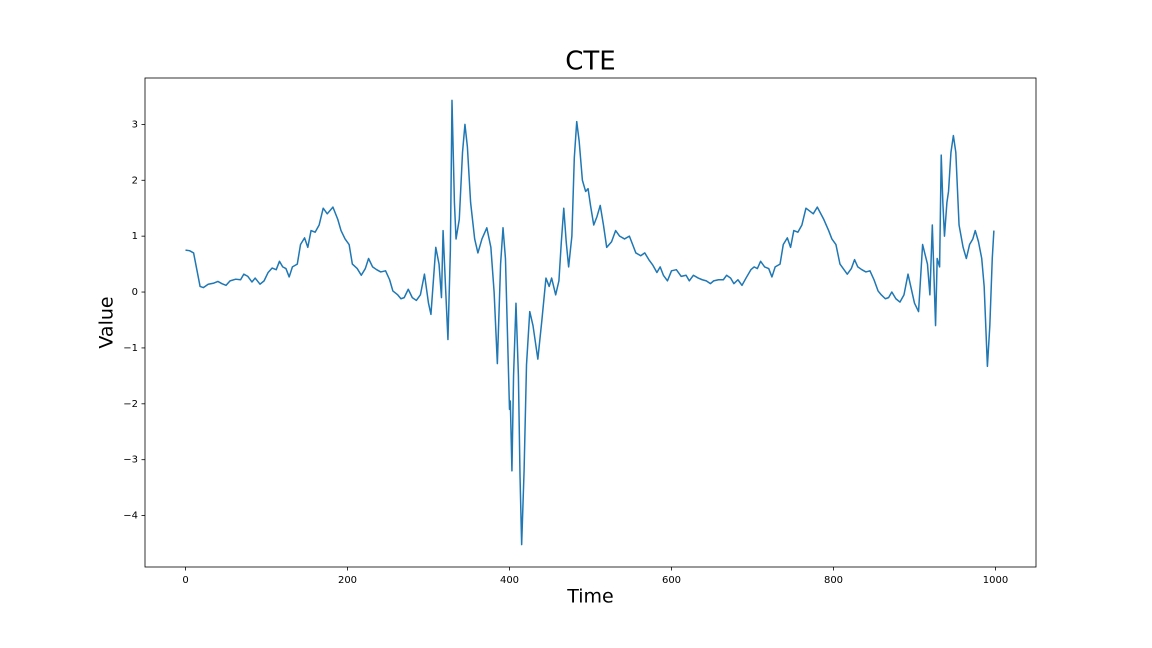 The image size is (1152, 648). What do you see at coordinates (135, 292) in the screenshot?
I see `y-tick-label: 0` at bounding box center [135, 292].